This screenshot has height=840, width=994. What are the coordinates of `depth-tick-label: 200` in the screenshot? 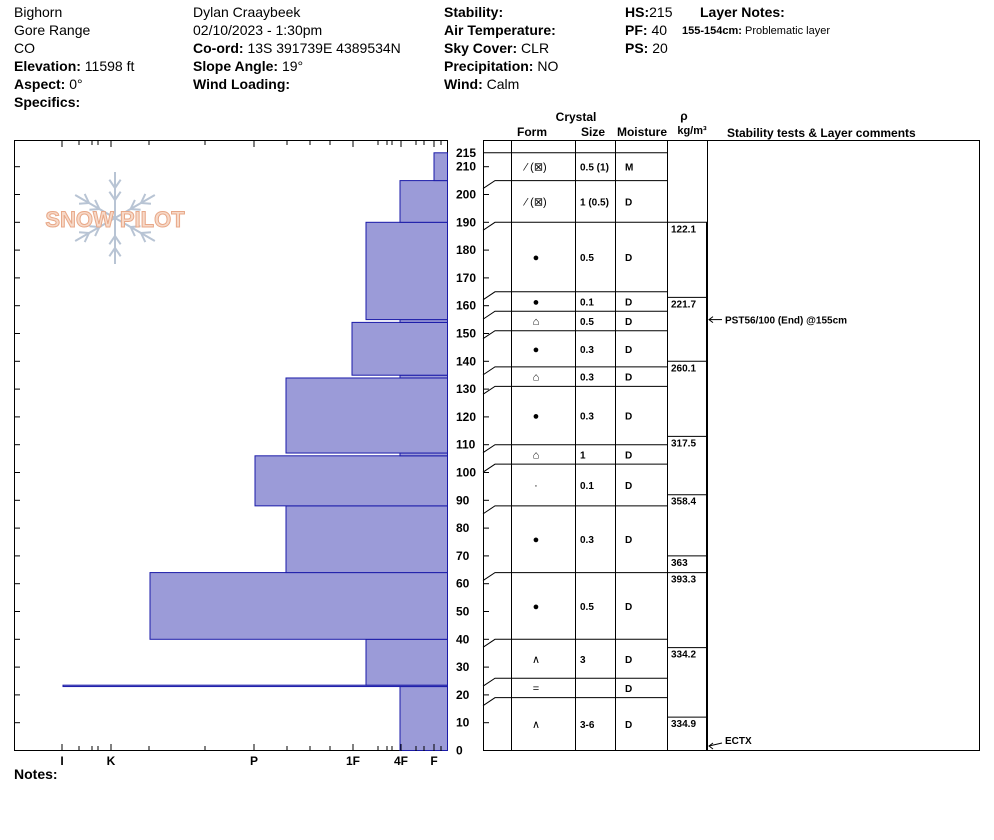 It's located at (466, 195).